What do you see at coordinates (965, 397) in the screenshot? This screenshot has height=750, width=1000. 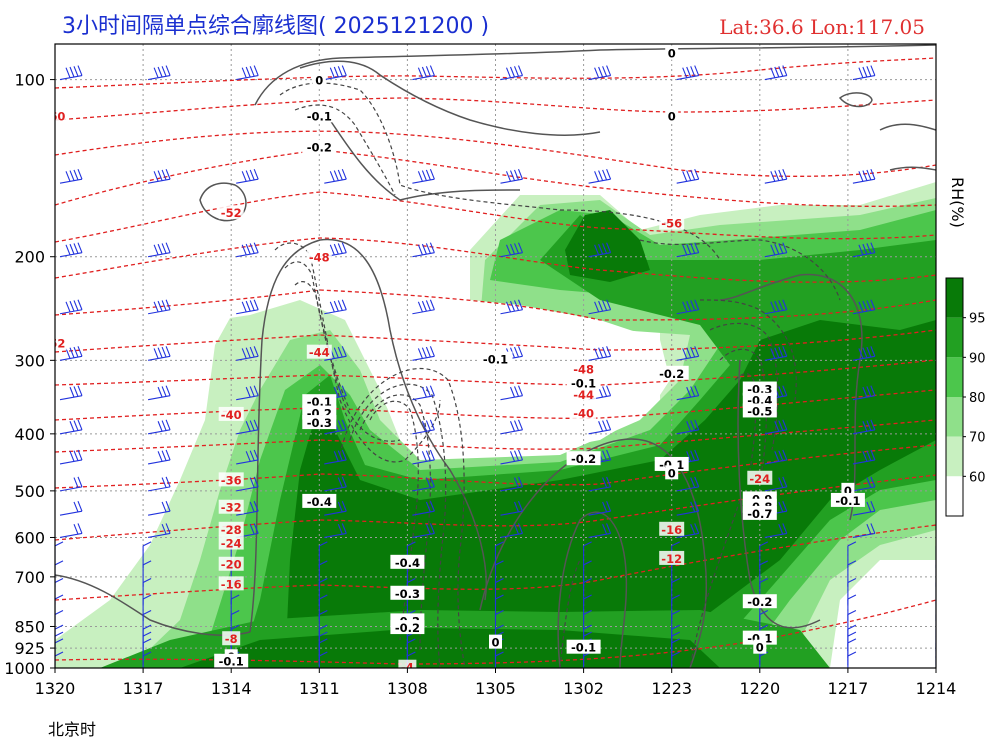 I see `rh-colorbar: 95 90 80 70 60` at bounding box center [965, 397].